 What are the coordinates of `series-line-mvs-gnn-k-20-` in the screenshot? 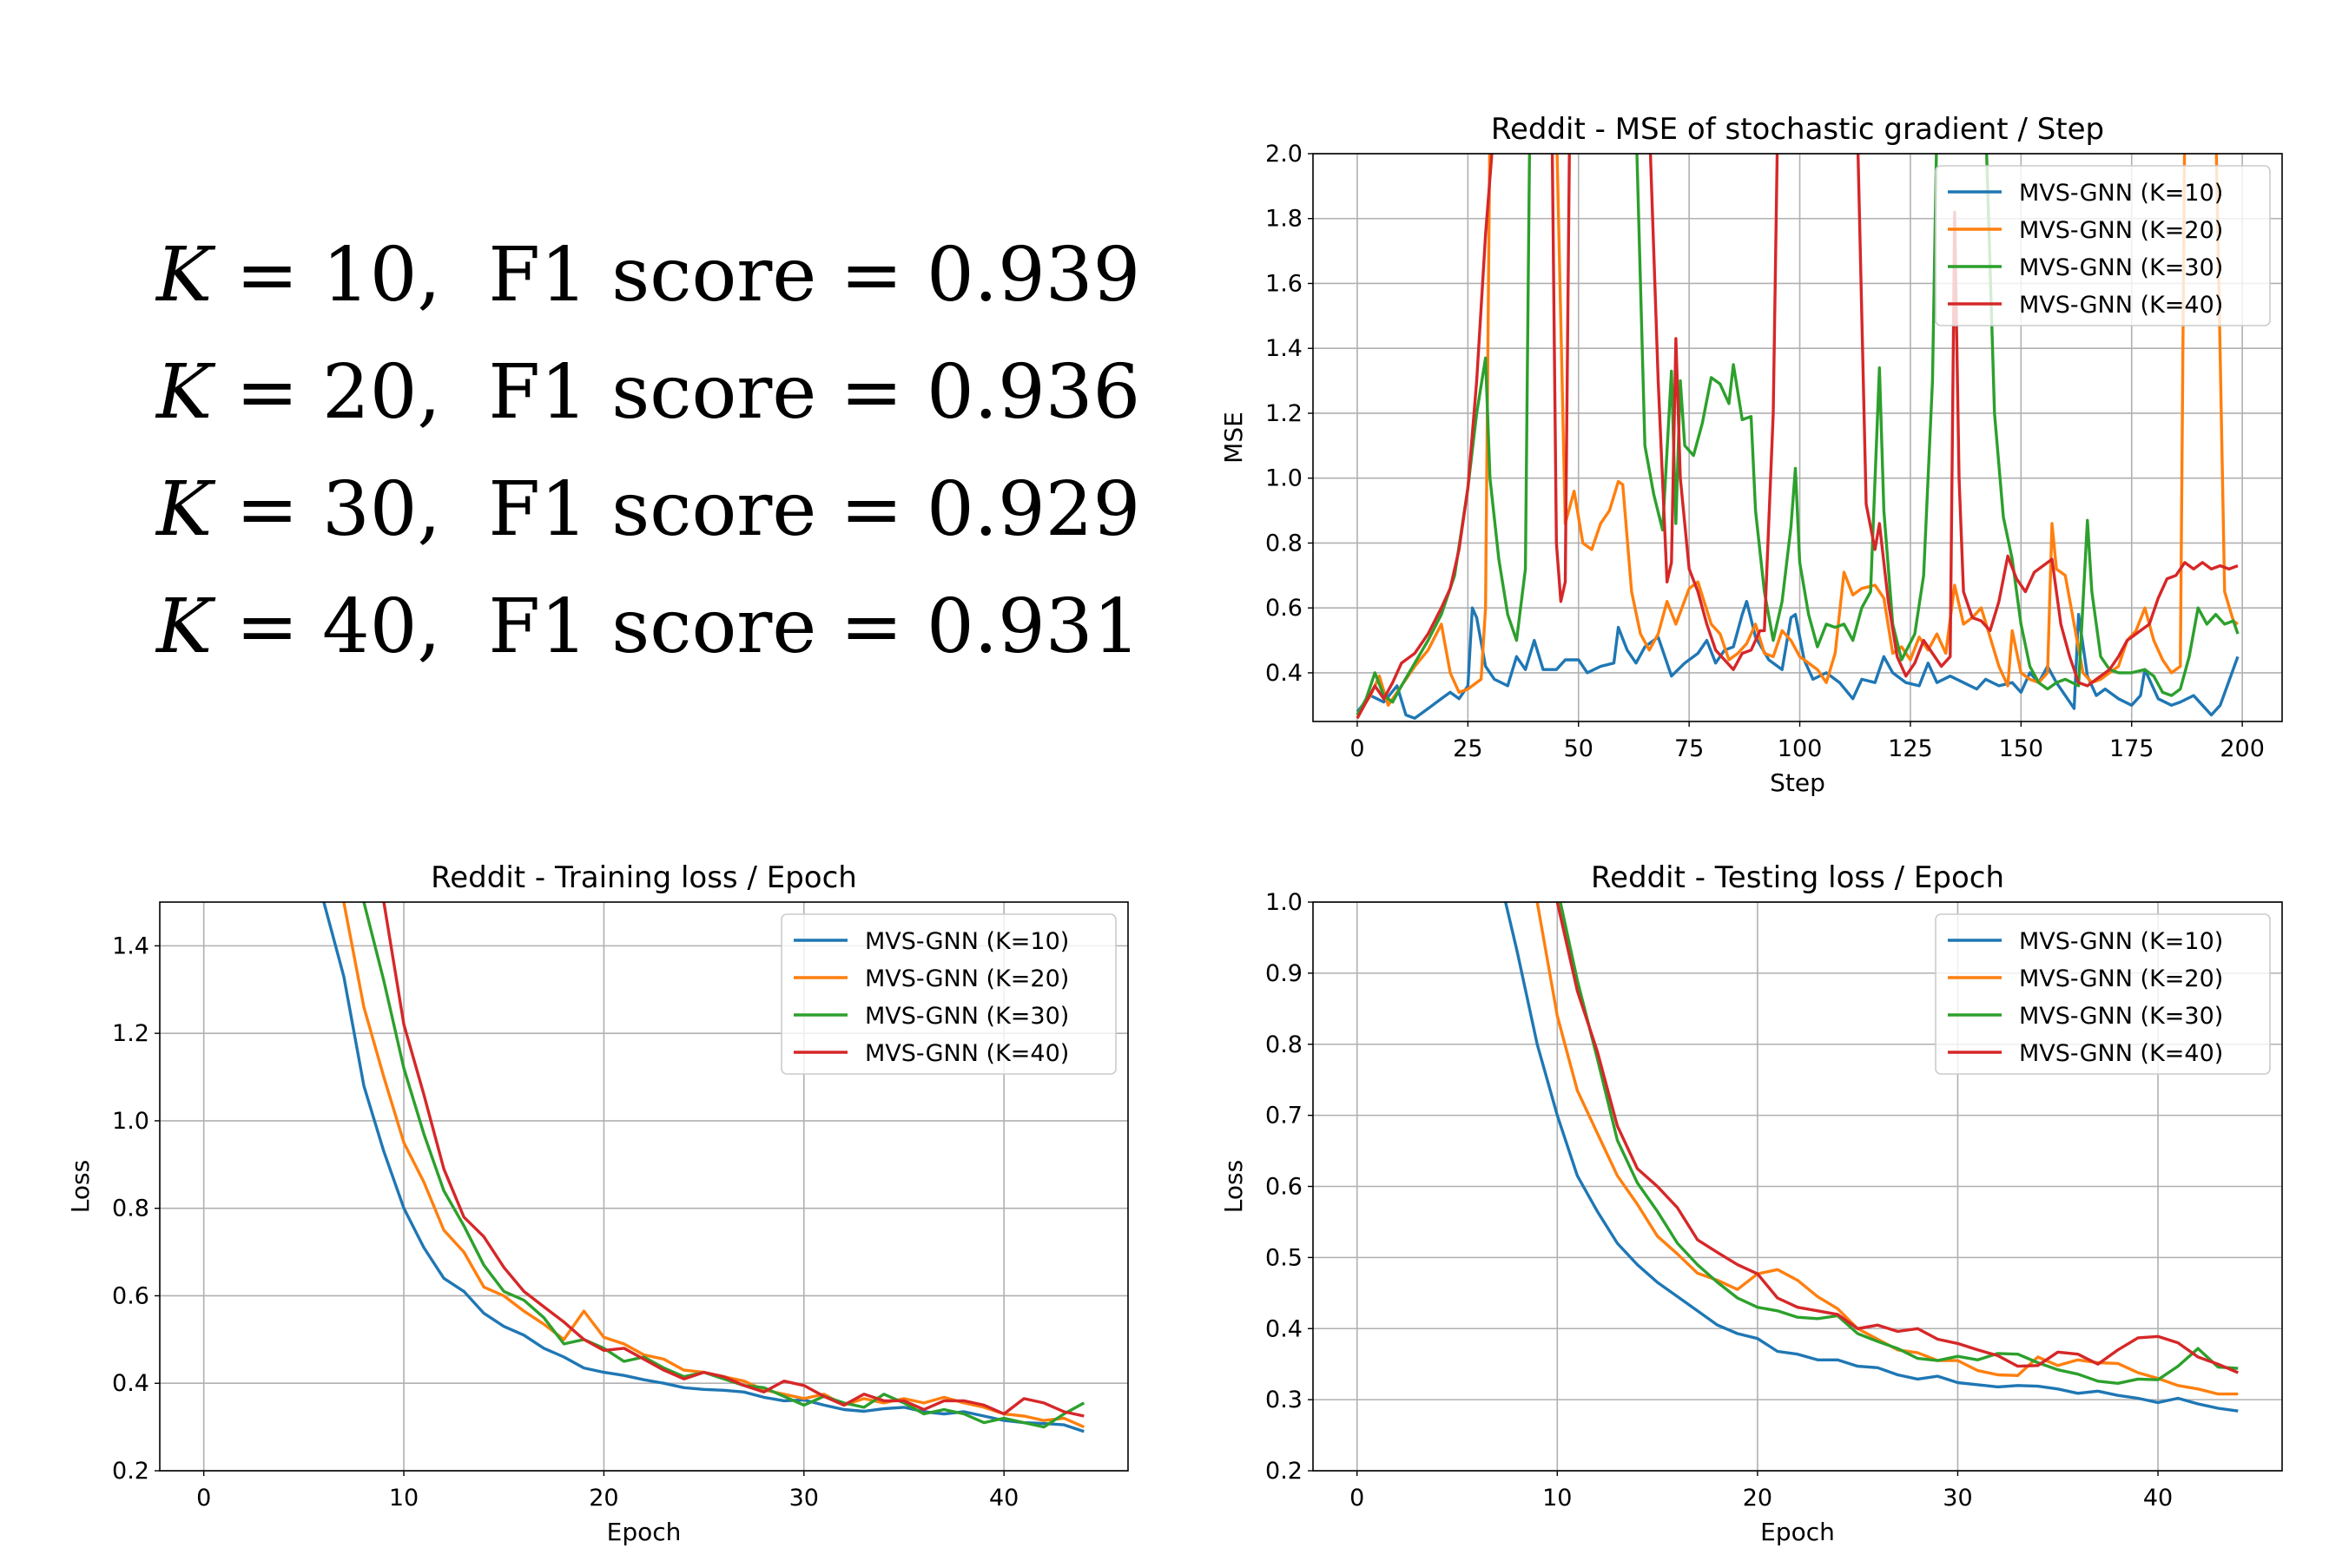 It's located at (1887, 1149).